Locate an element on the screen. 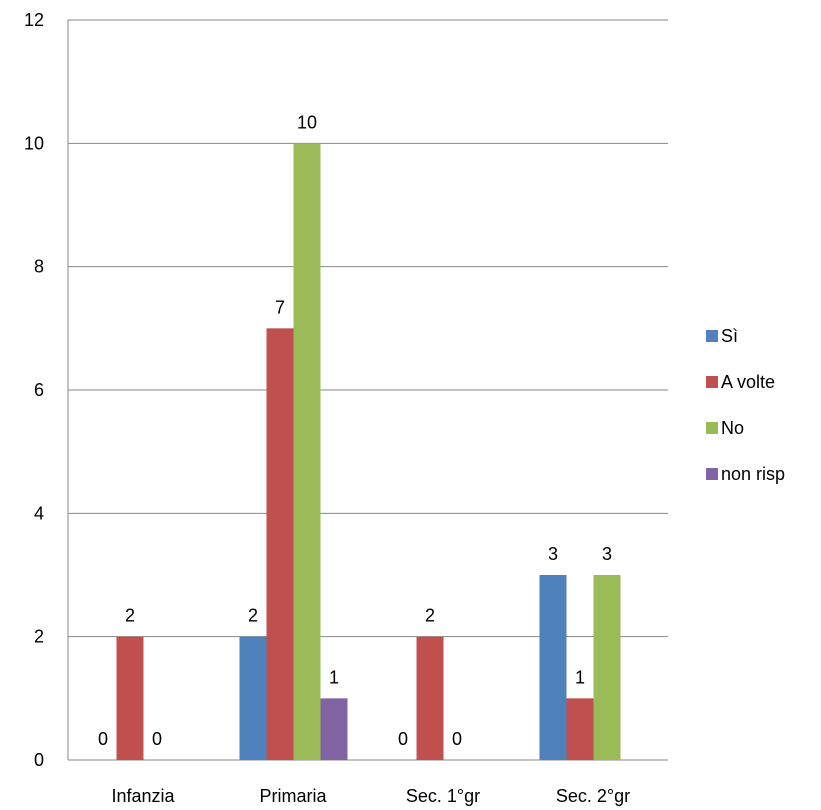 The height and width of the screenshot is (810, 821). y-tick-label: 8 is located at coordinates (39, 267).